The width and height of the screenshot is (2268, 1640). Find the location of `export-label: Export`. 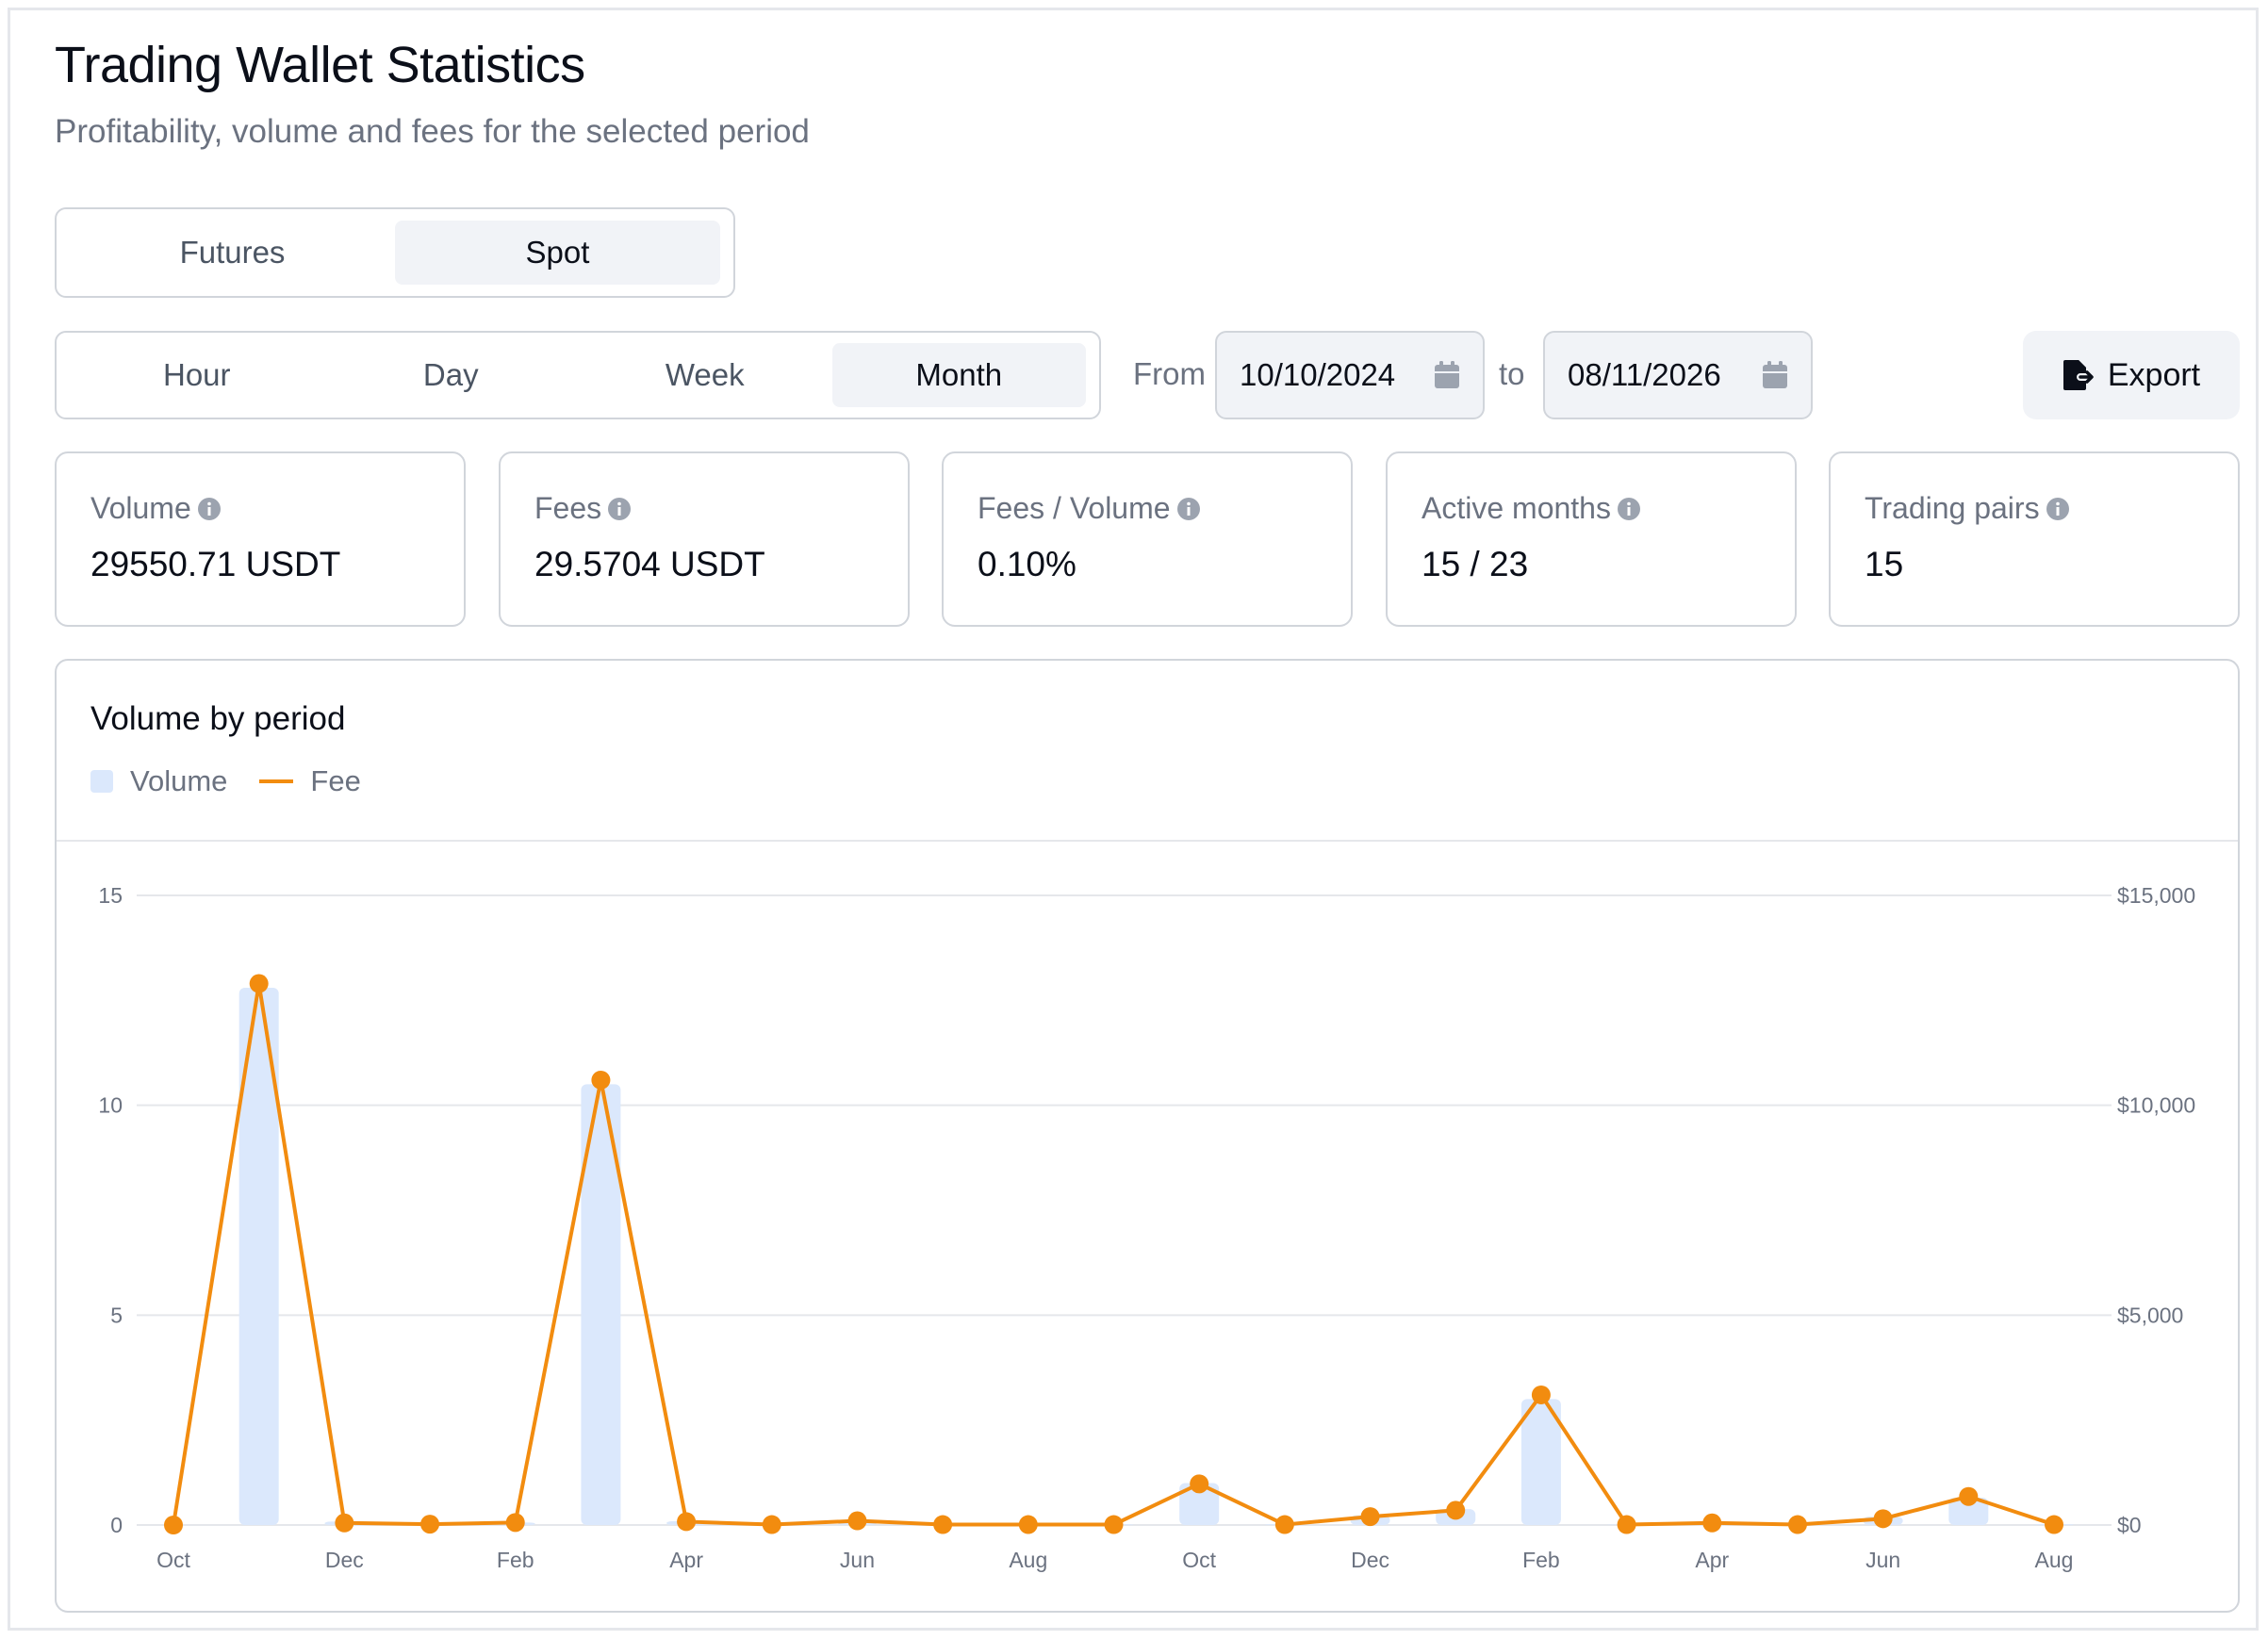

export-label: Export is located at coordinates (2154, 374).